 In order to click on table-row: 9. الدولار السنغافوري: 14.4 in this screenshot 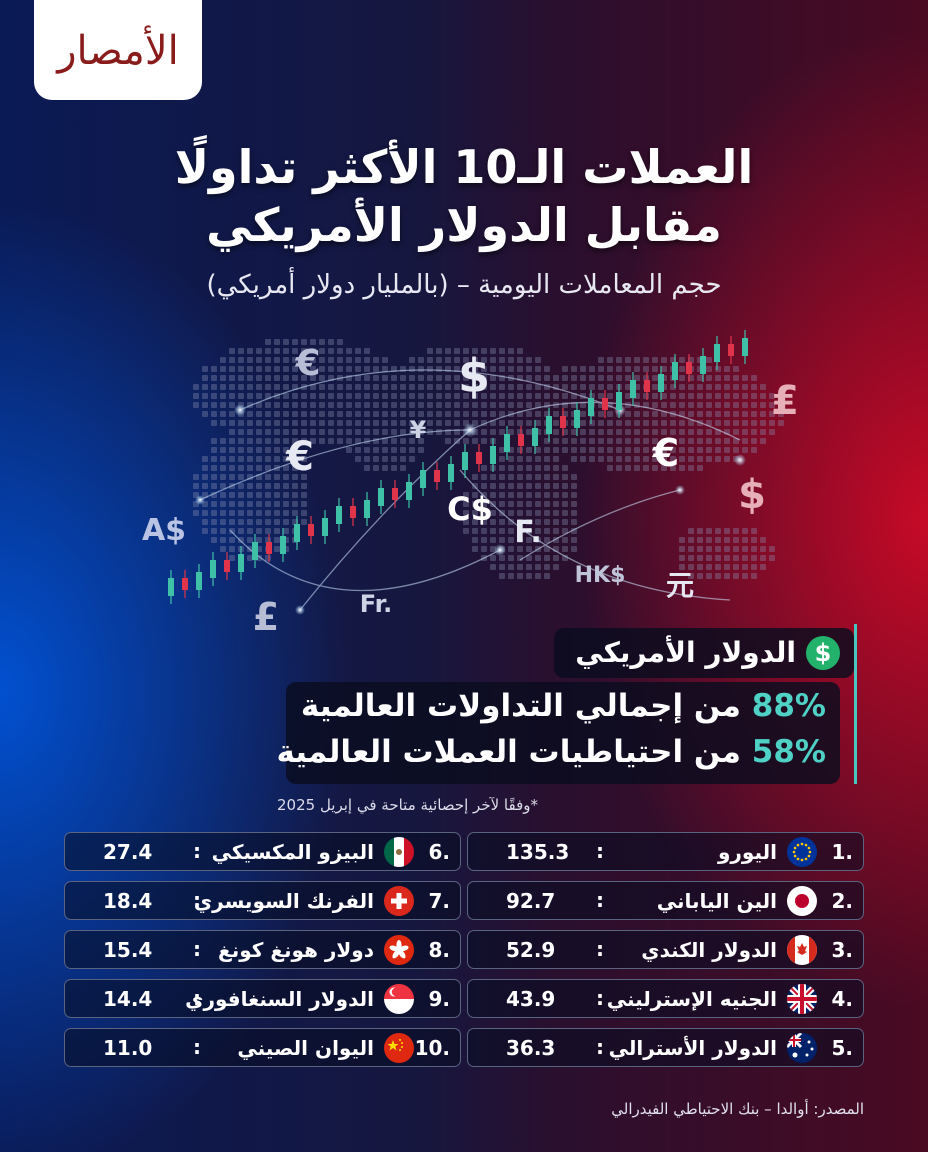, I will do `click(262, 998)`.